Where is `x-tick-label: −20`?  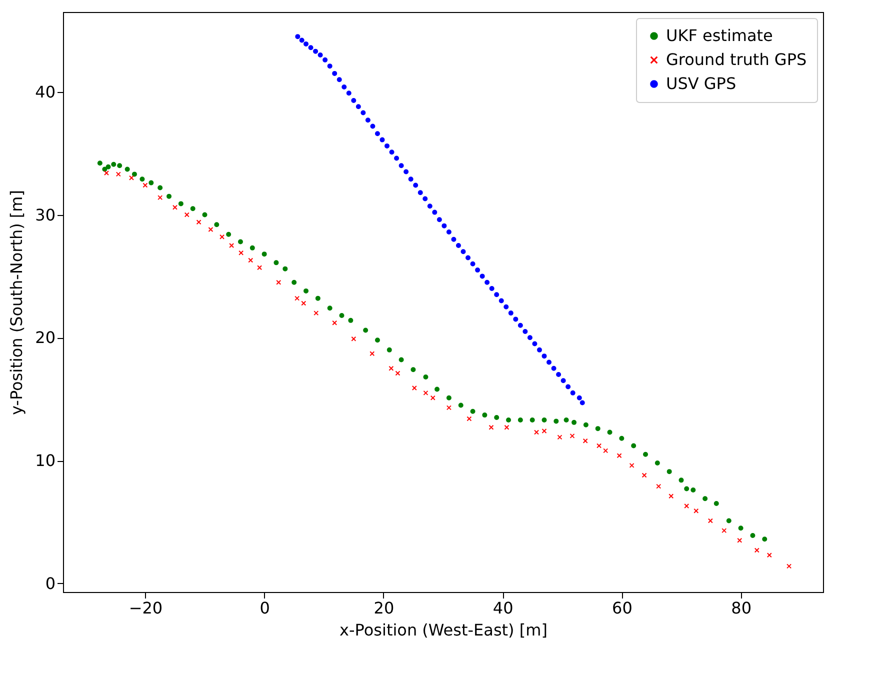 x-tick-label: −20 is located at coordinates (145, 608).